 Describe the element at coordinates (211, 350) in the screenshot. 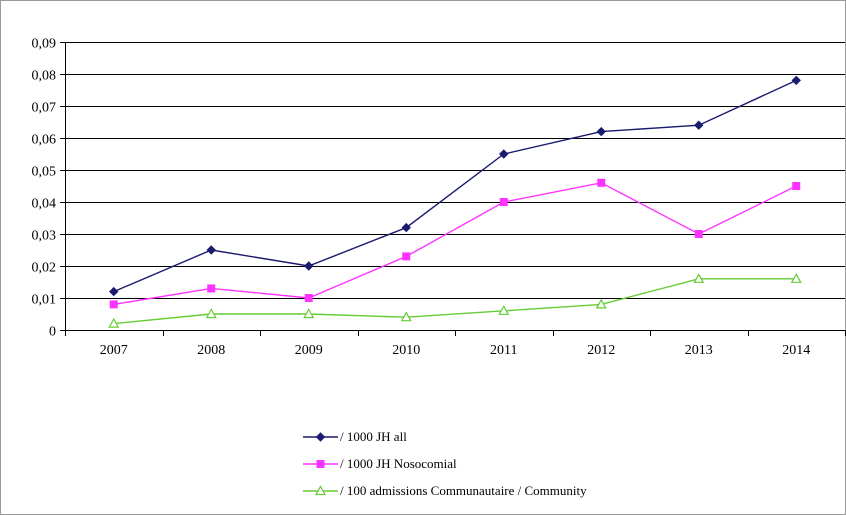

I see `x-tick-label: 2008` at that location.